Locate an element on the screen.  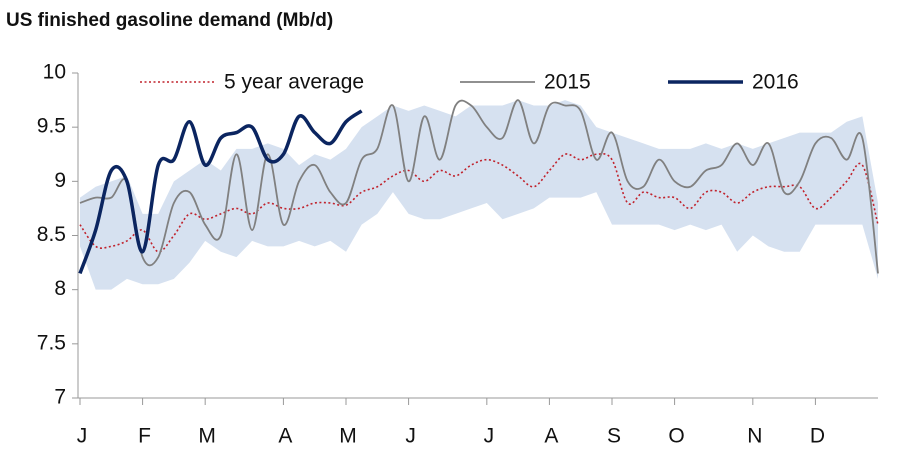
legend-label: 2015 is located at coordinates (567, 82).